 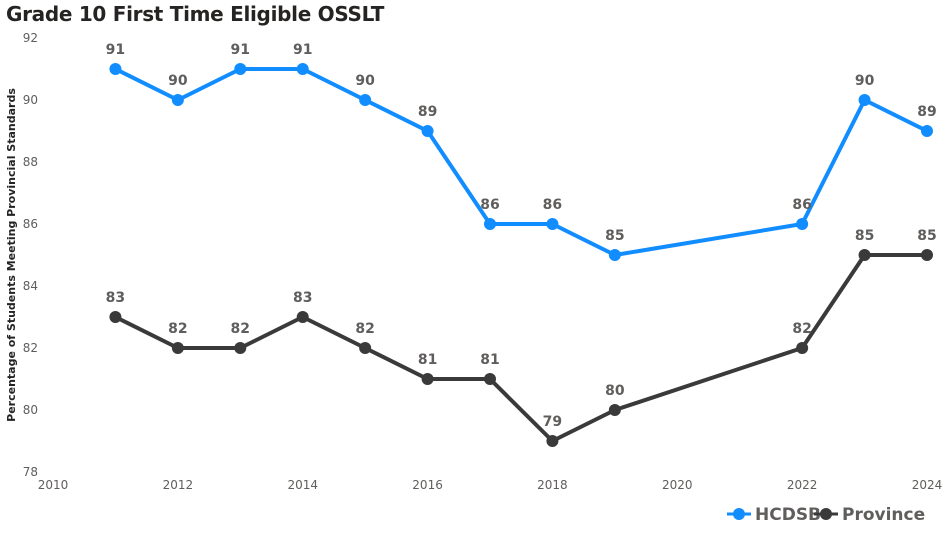 What do you see at coordinates (788, 515) in the screenshot?
I see `legend-label-hcdsb: HCDSB` at bounding box center [788, 515].